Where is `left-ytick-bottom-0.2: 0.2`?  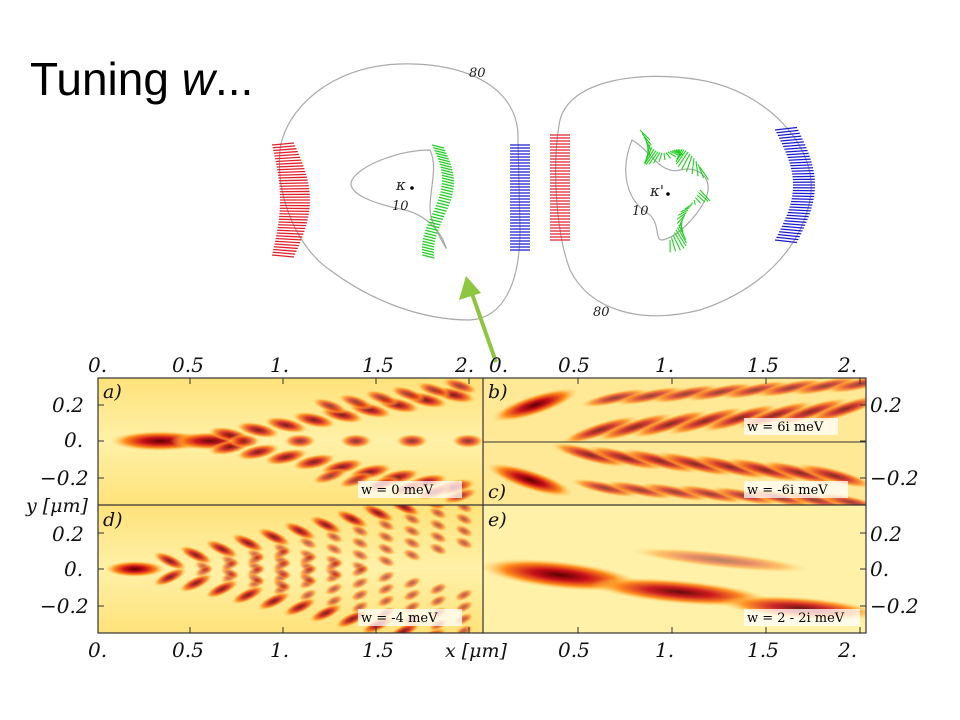
left-ytick-bottom-0.2: 0.2 is located at coordinates (68, 534).